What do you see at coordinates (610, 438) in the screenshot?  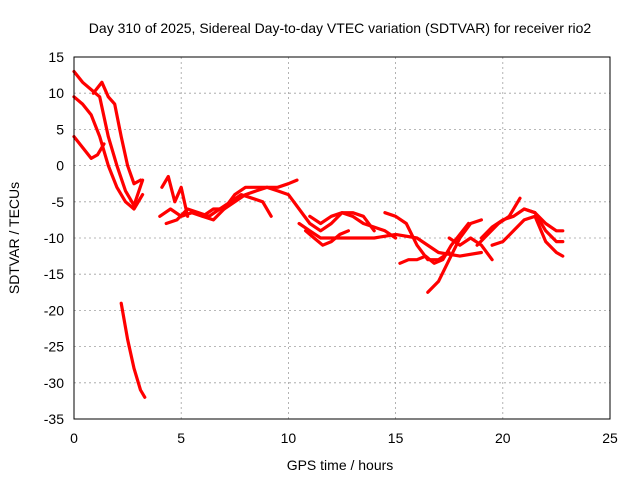 I see `x-tick-label: 25` at bounding box center [610, 438].